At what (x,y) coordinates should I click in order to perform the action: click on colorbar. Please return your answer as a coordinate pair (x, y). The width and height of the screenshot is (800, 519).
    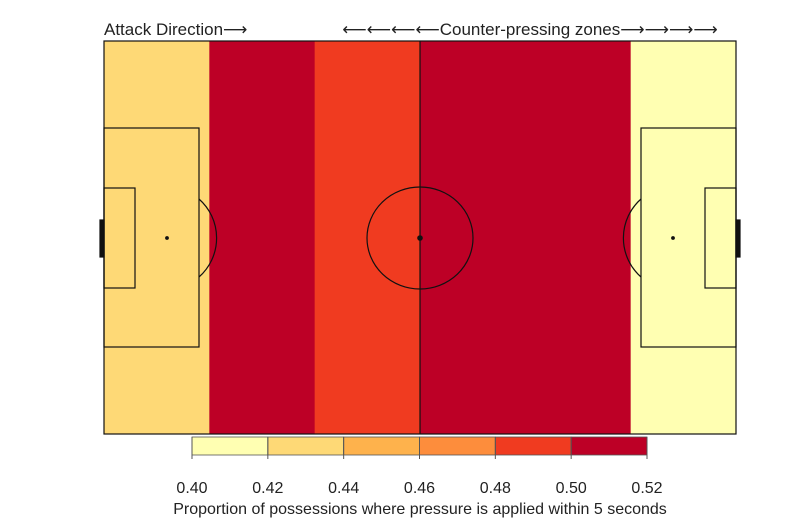
    Looking at the image, I should click on (419, 446).